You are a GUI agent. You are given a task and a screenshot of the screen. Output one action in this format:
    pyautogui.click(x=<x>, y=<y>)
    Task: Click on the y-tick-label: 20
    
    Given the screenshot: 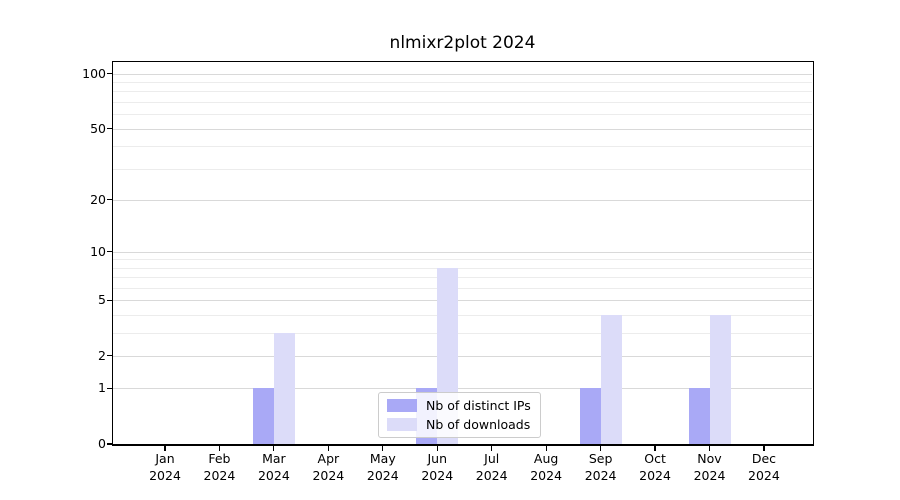 What is the action you would take?
    pyautogui.click(x=98, y=199)
    